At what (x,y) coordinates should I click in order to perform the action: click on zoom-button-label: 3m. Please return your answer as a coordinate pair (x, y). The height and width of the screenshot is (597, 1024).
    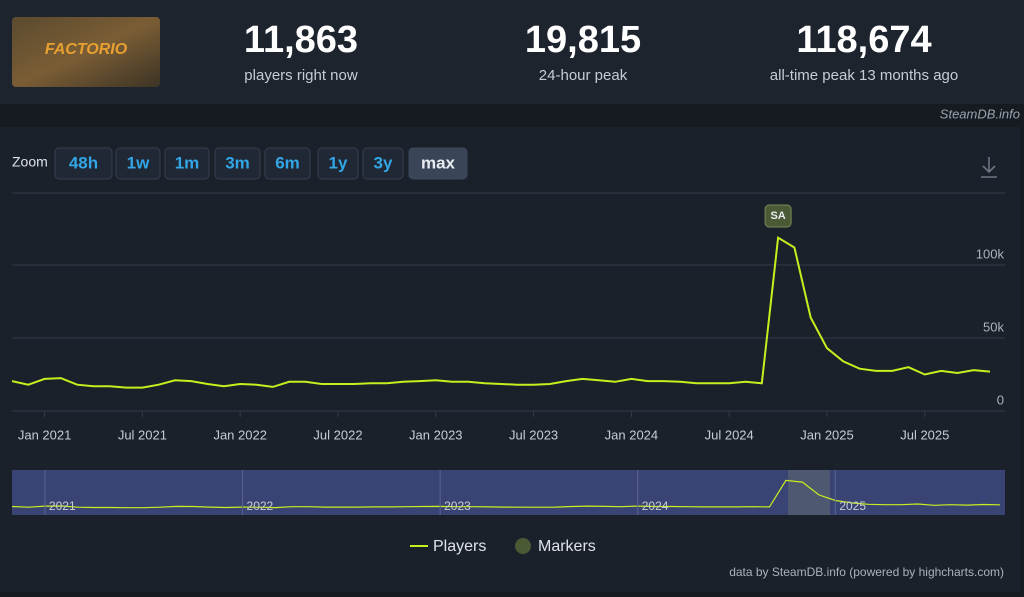
    Looking at the image, I should click on (237, 162).